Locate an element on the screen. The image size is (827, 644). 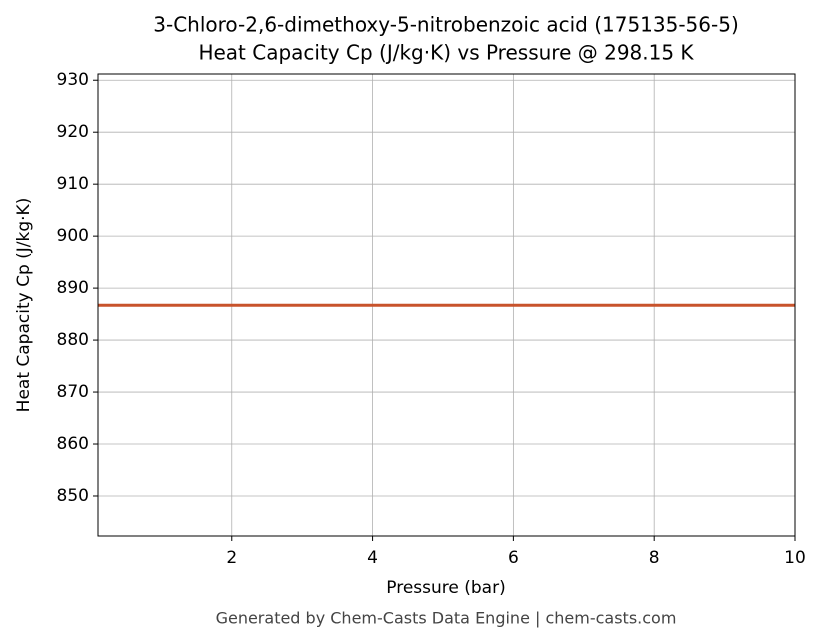
y-tick-label: 920 is located at coordinates (73, 132).